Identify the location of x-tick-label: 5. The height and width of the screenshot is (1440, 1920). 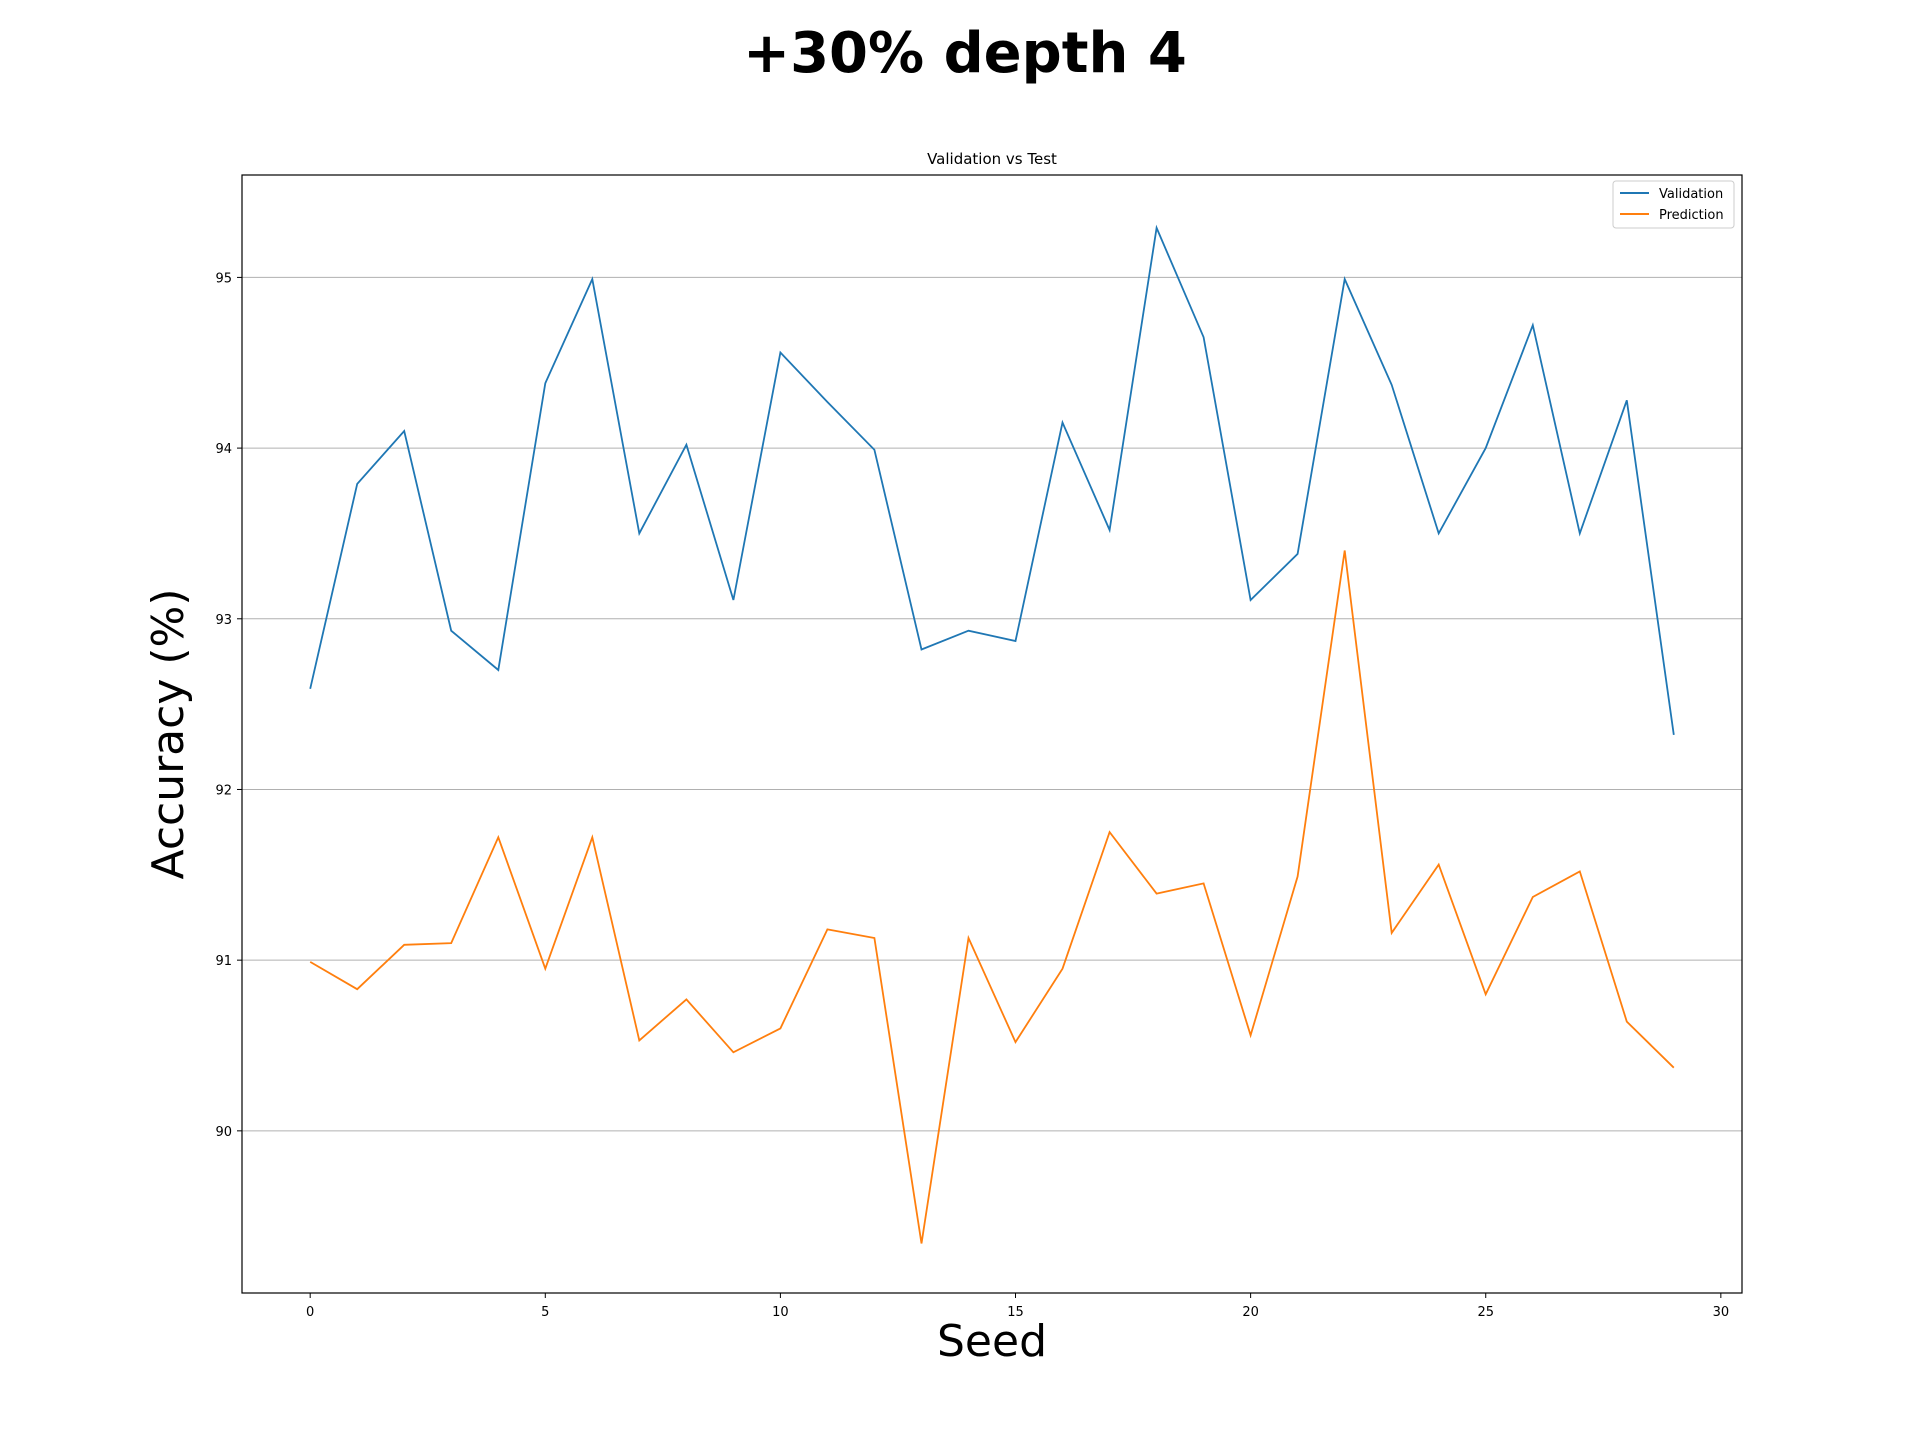
(545, 1312).